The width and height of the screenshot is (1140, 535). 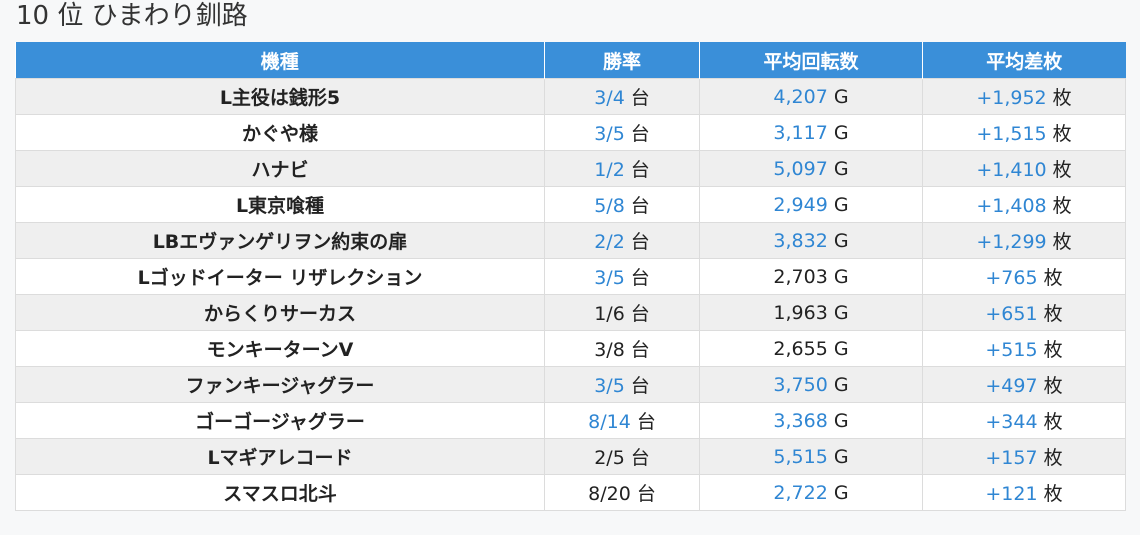 What do you see at coordinates (280, 276) in the screenshot?
I see `machine-name-cell: Lゴッドイーター リザレクション` at bounding box center [280, 276].